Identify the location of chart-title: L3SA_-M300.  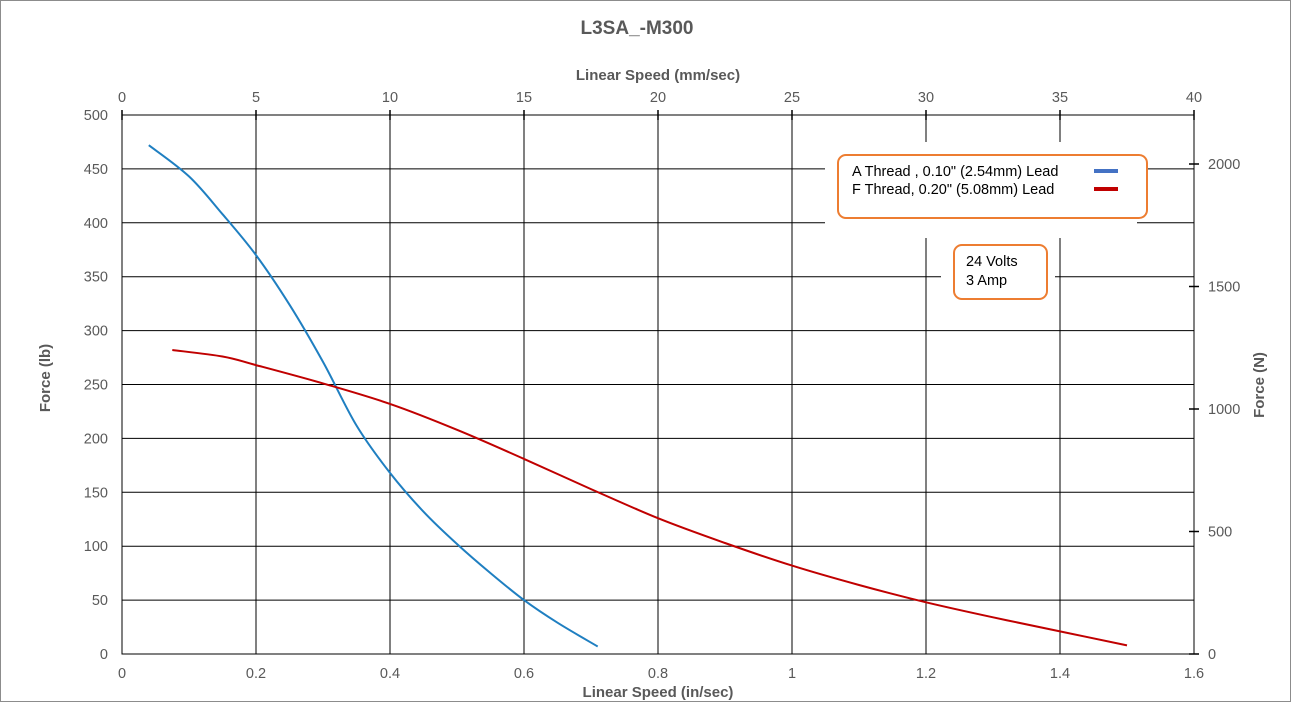
(637, 28).